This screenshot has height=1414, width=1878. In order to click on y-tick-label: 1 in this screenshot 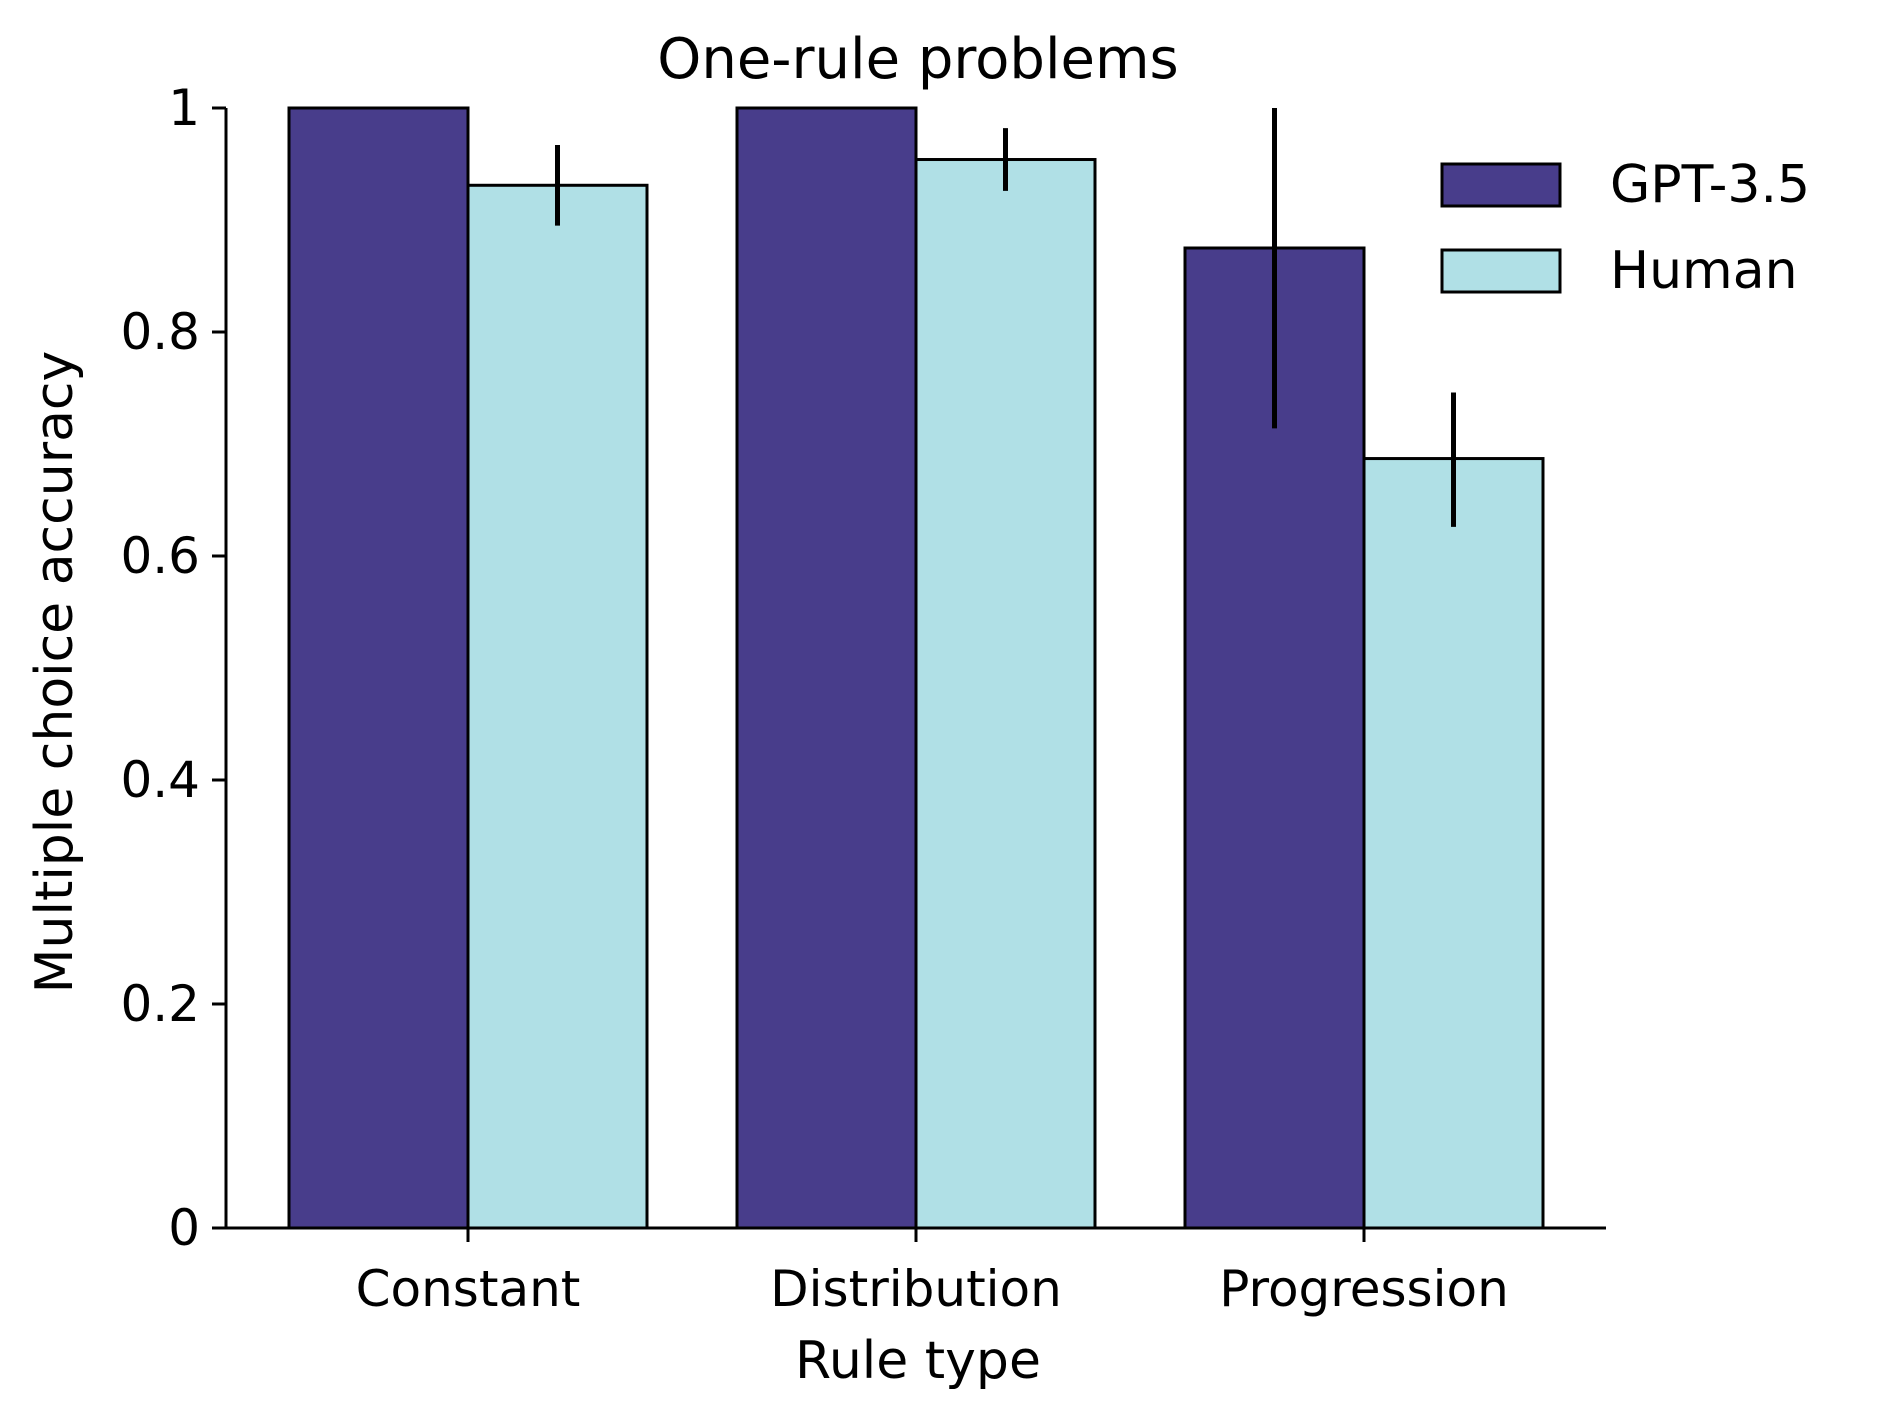, I will do `click(184, 108)`.